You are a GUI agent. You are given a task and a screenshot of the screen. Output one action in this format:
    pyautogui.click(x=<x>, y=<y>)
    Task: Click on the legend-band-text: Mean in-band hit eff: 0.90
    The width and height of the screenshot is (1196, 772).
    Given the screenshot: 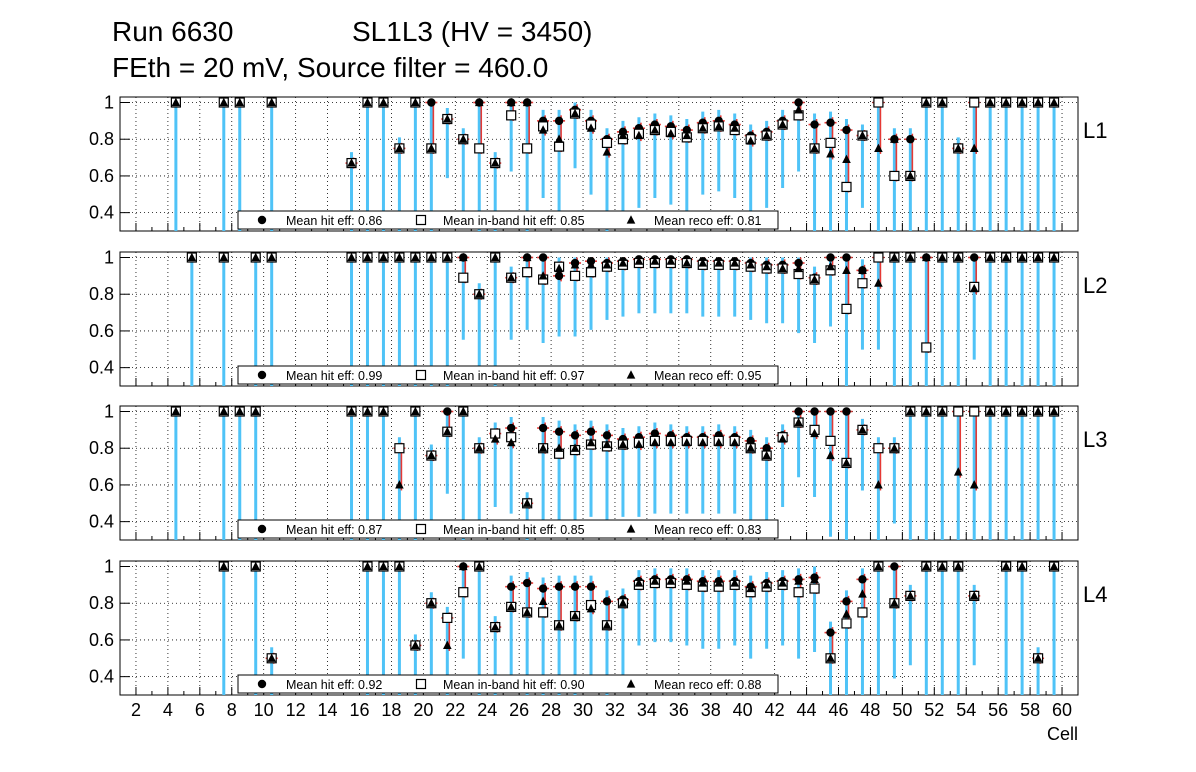 What is the action you would take?
    pyautogui.click(x=514, y=685)
    